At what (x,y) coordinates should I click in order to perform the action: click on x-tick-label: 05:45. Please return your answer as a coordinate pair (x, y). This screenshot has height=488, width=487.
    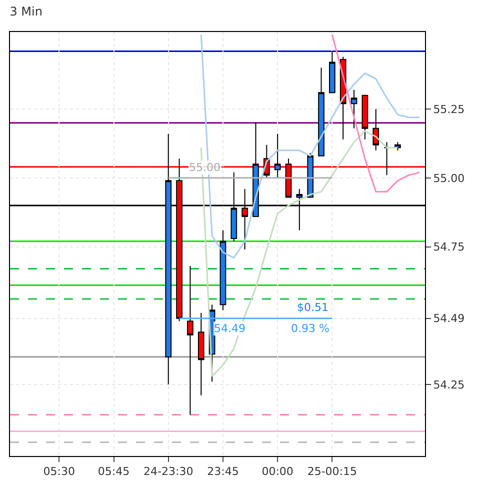
    Looking at the image, I should click on (114, 471).